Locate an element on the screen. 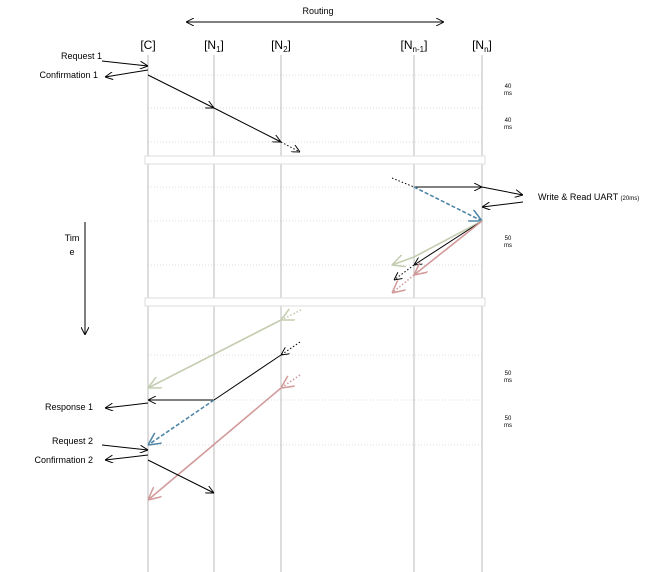 The image size is (661, 572). node-label: [Nn] is located at coordinates (482, 46).